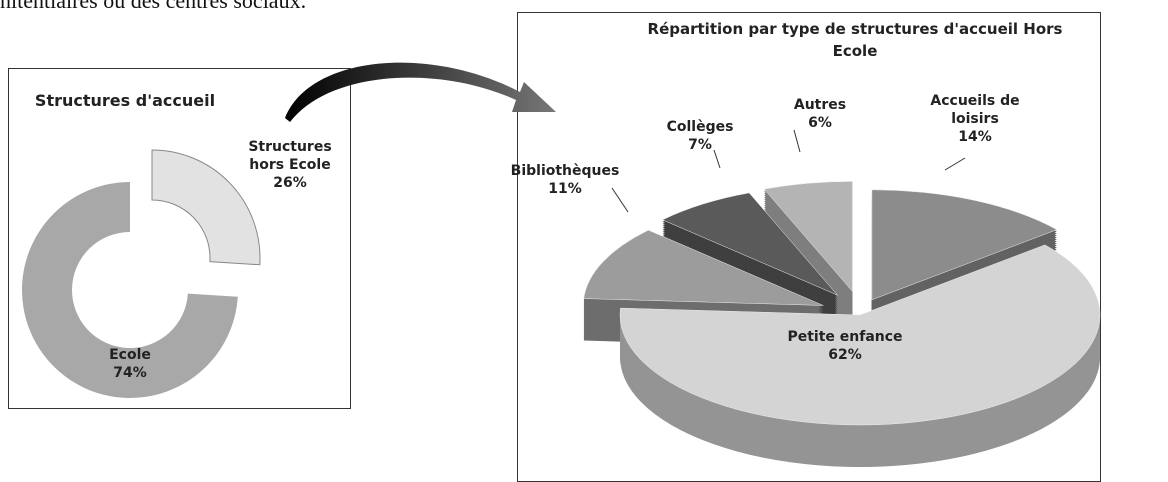 This screenshot has width=1168, height=482. What do you see at coordinates (565, 189) in the screenshot?
I see `value-label: 11%` at bounding box center [565, 189].